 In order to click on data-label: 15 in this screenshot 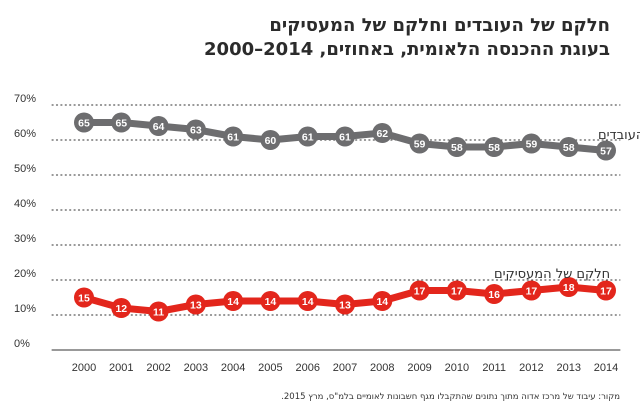, I will do `click(84, 299)`.